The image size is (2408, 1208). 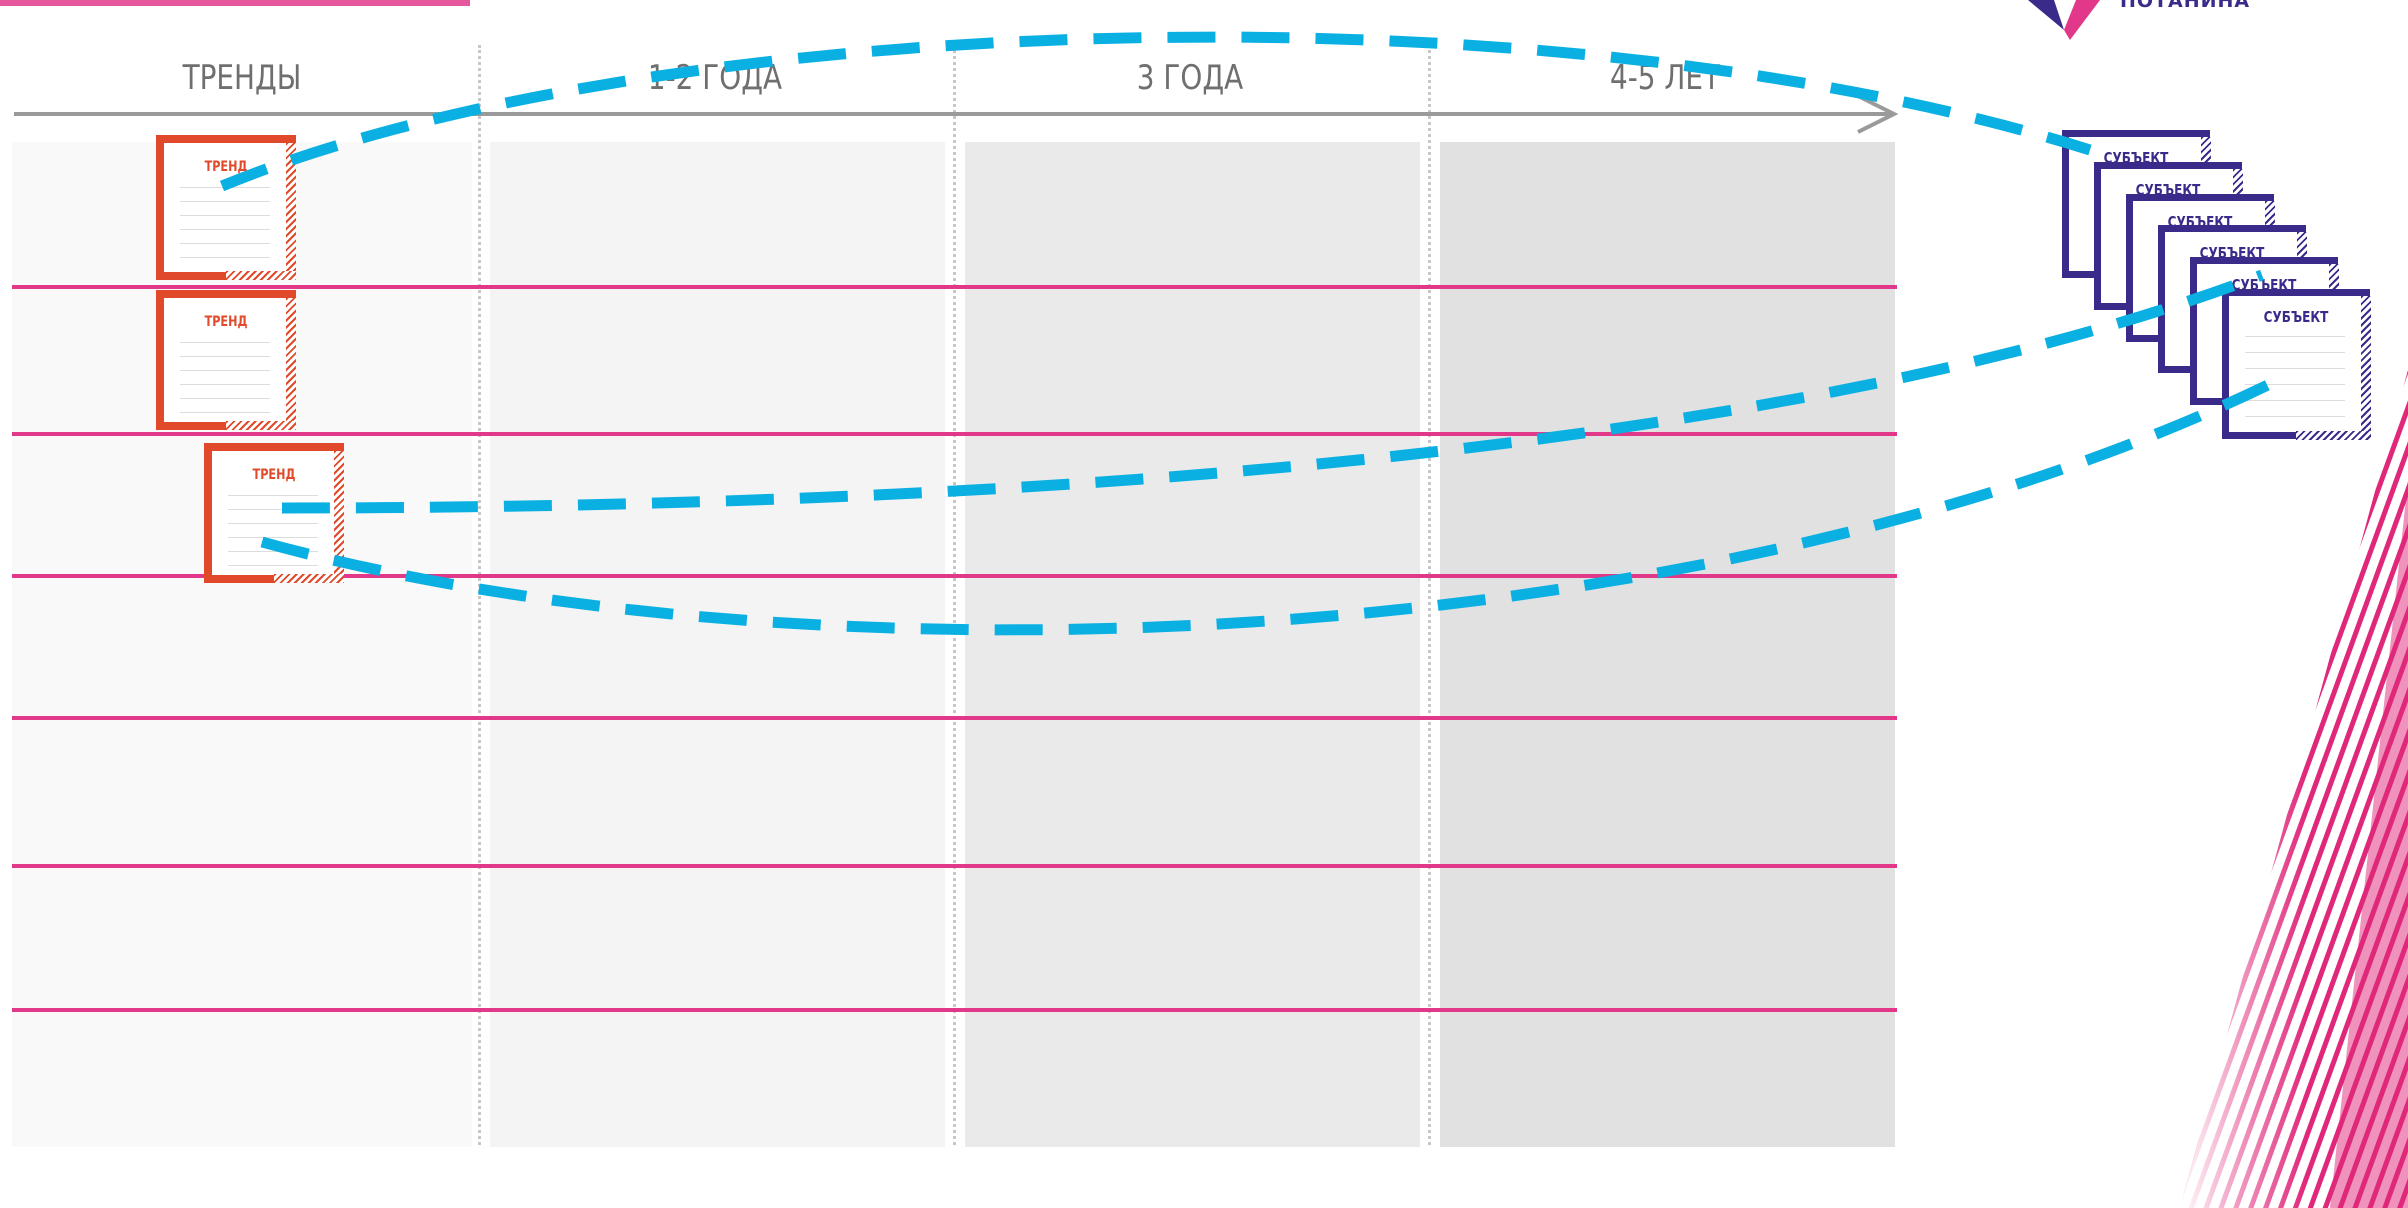 I want to click on subject-card: СУБЪЕКТ, so click(x=2296, y=364).